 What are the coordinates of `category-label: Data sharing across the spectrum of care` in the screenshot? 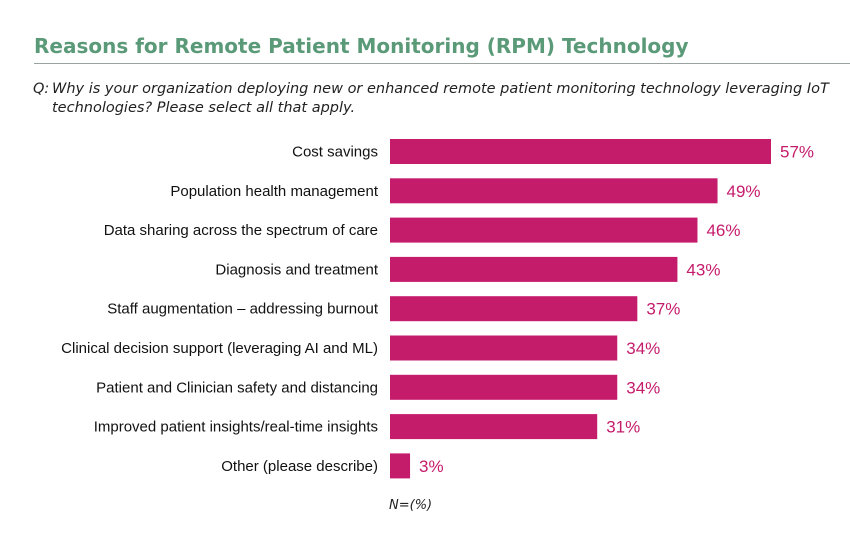 It's located at (241, 230).